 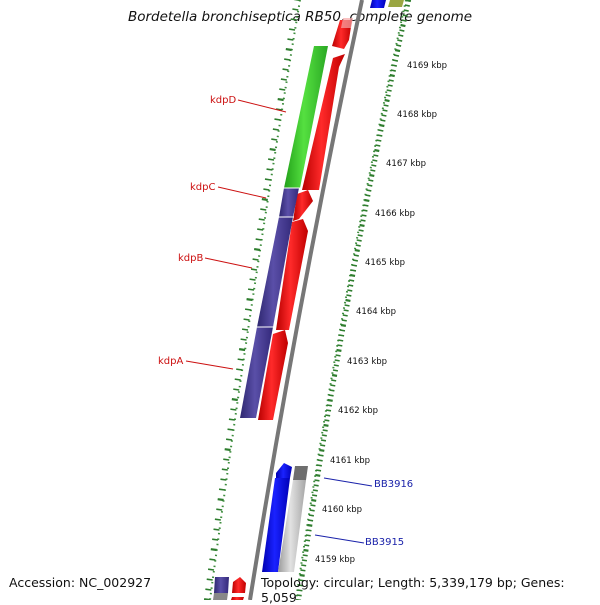 What do you see at coordinates (289, 202) in the screenshot?
I see `gene-bar-kdpC` at bounding box center [289, 202].